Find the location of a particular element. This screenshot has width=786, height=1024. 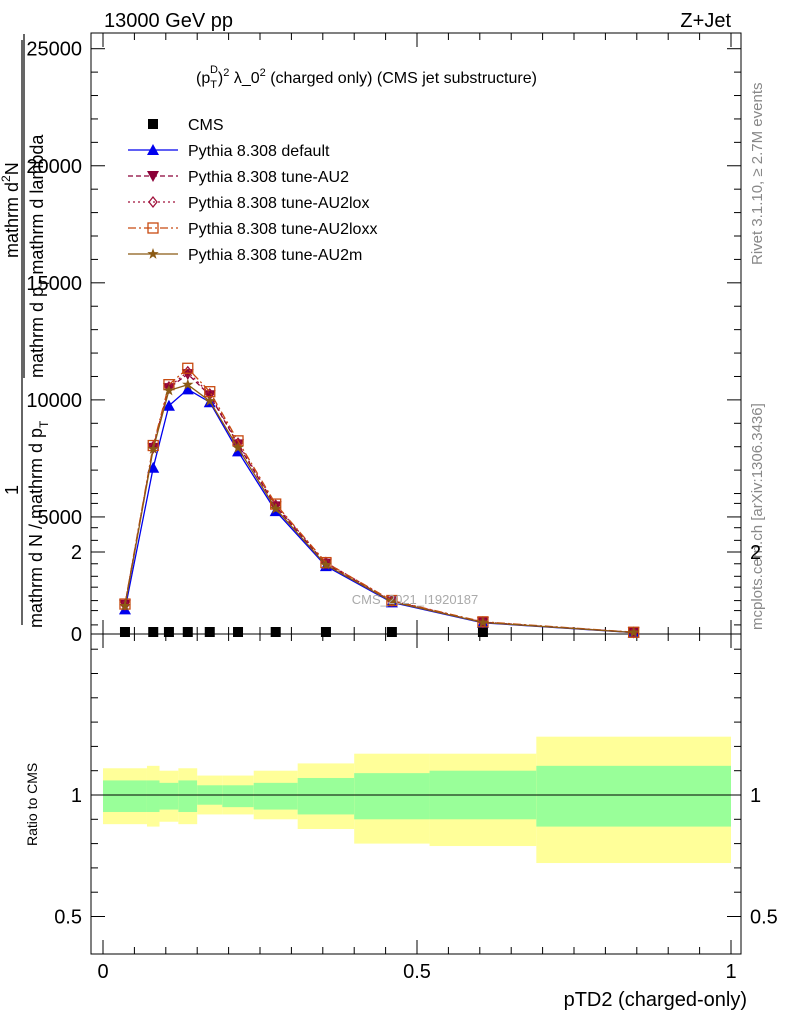

title-prefix: (p is located at coordinates (203, 78).